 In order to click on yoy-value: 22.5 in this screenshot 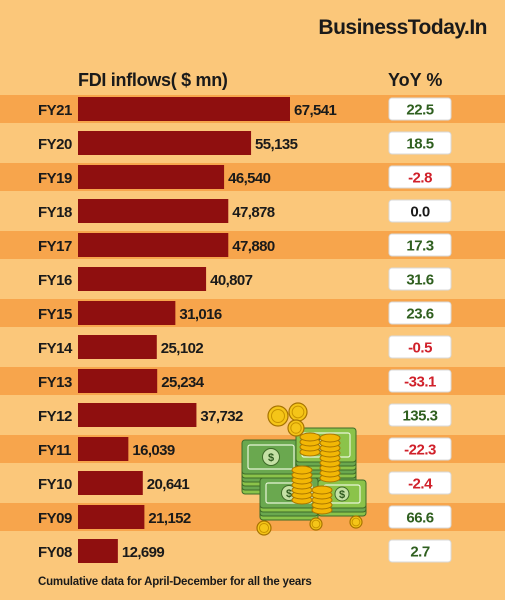, I will do `click(419, 110)`.